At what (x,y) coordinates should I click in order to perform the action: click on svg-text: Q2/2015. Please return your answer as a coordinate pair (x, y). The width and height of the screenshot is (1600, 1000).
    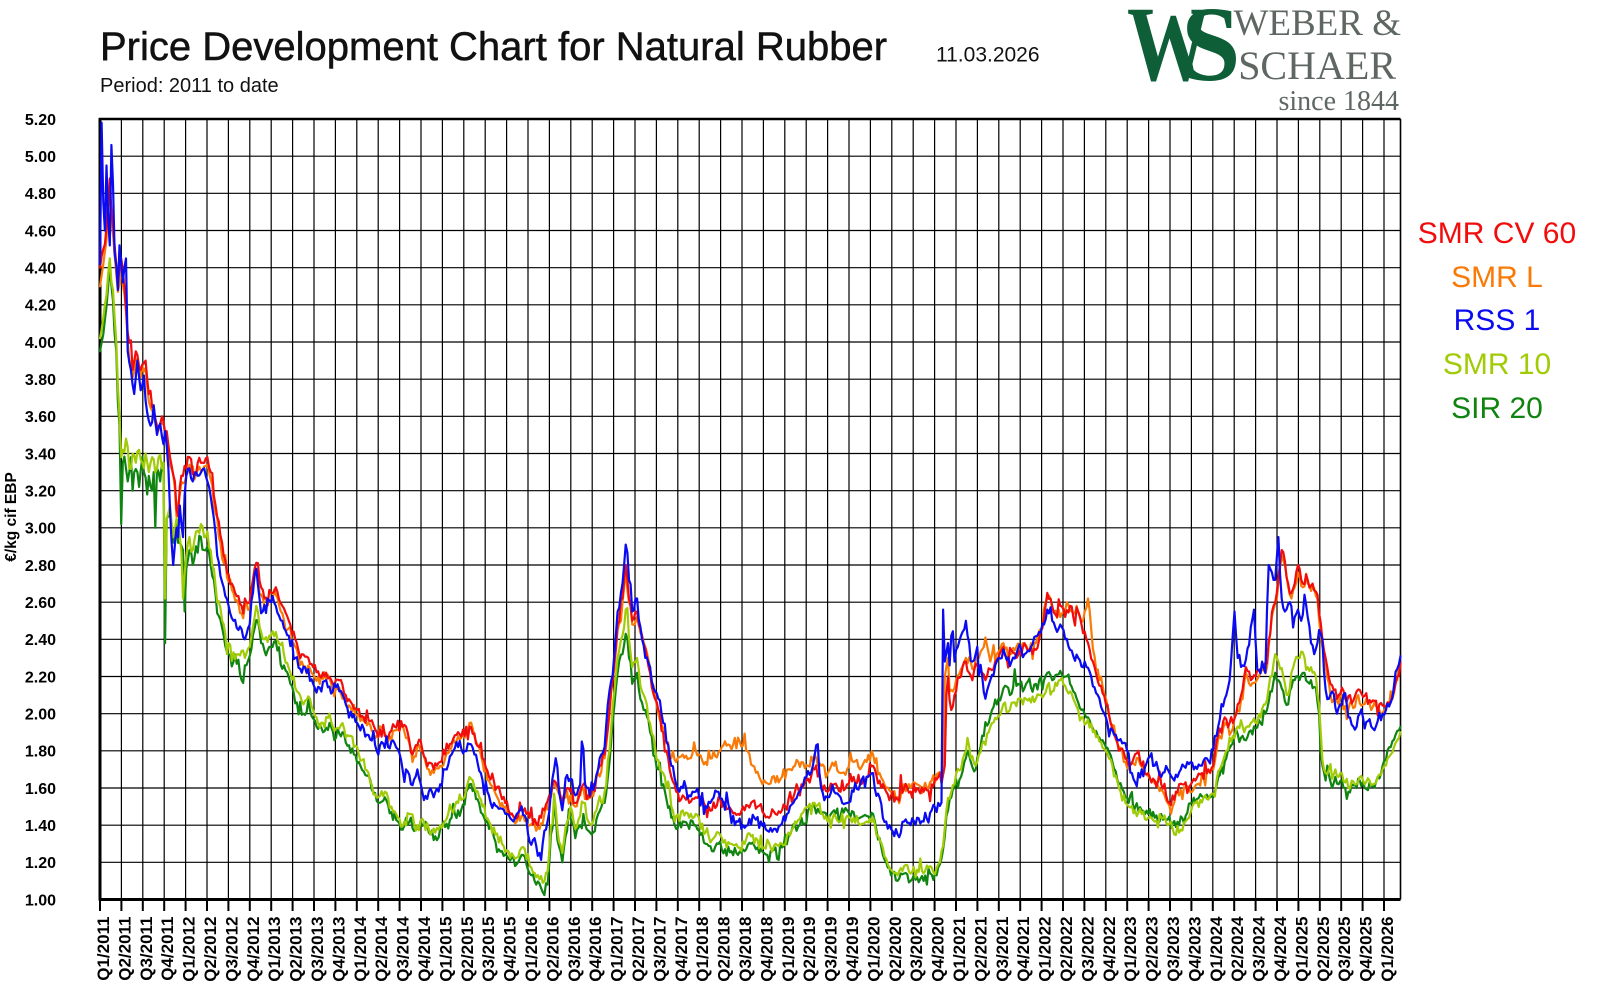
    Looking at the image, I should click on (467, 949).